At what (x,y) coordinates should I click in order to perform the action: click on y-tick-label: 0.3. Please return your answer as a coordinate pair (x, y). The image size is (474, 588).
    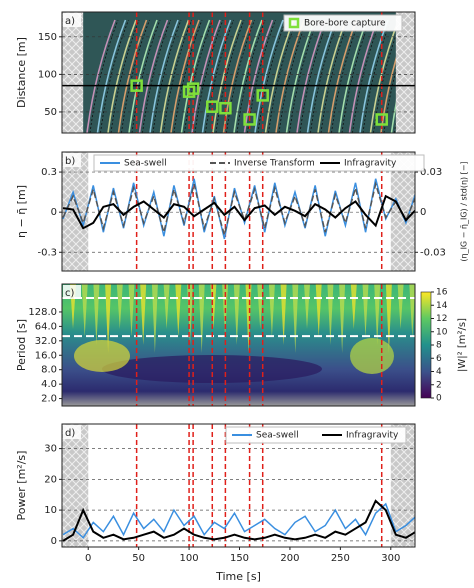
    Looking at the image, I should click on (49, 172).